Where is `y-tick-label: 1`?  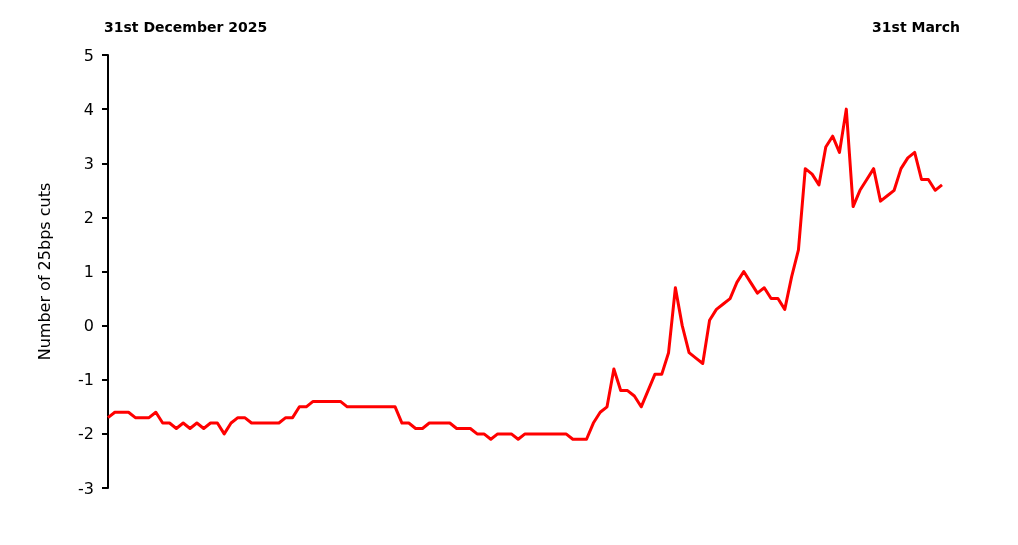
y-tick-label: 1 is located at coordinates (88, 271).